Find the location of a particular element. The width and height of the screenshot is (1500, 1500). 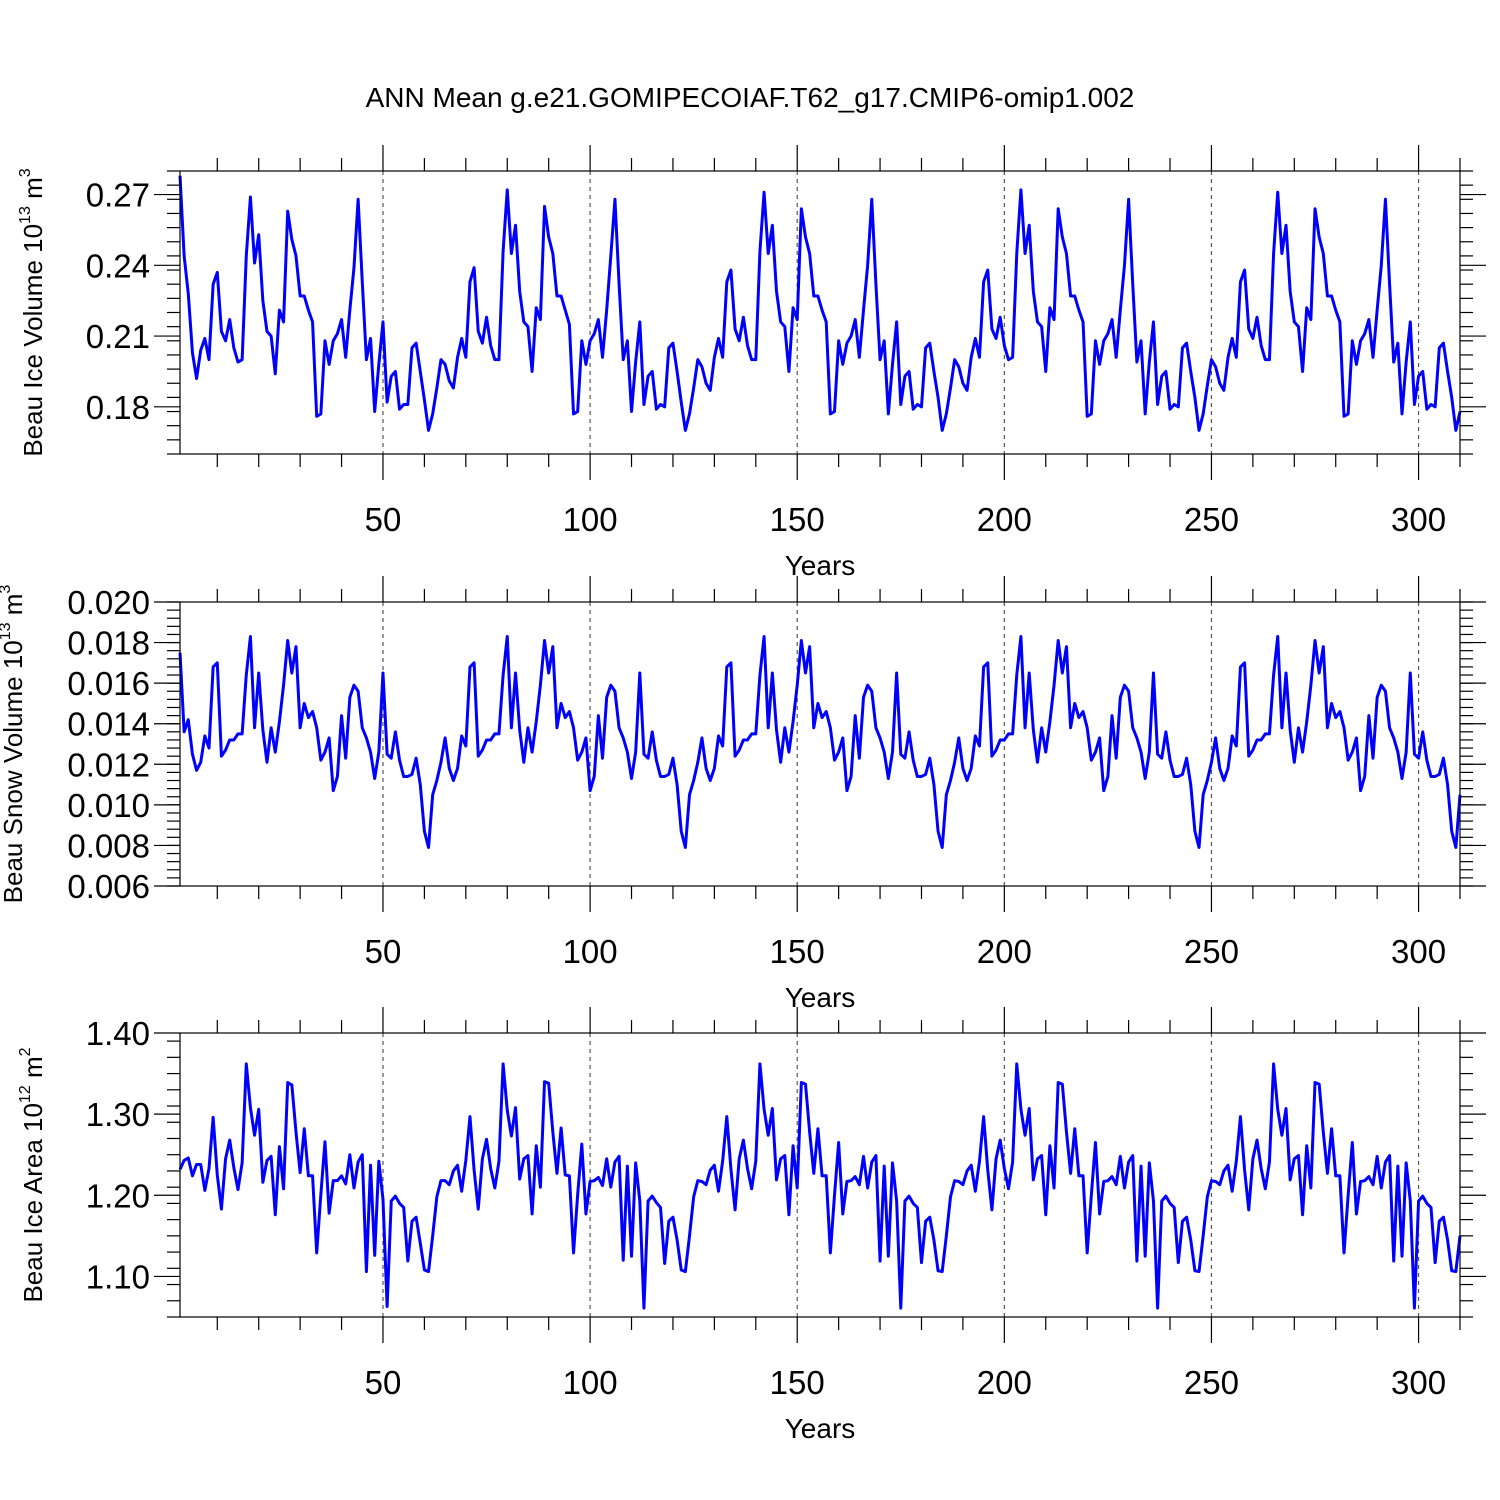

y-tick-label: 1.30 is located at coordinates (118, 1114).